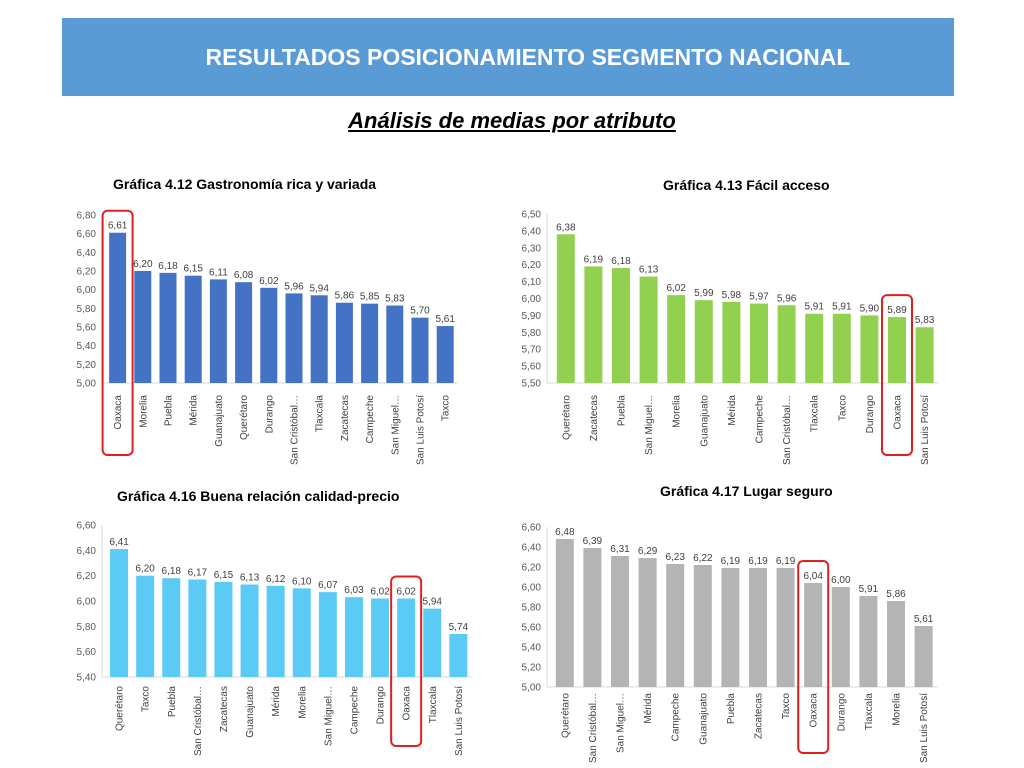  Describe the element at coordinates (924, 619) in the screenshot. I see `data-label: 5,61` at that location.